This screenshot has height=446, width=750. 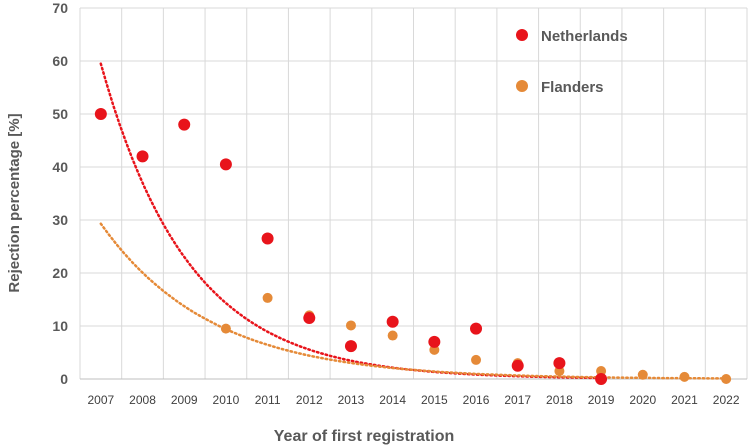 I want to click on legend-label-flanders: Flanders, so click(x=572, y=87).